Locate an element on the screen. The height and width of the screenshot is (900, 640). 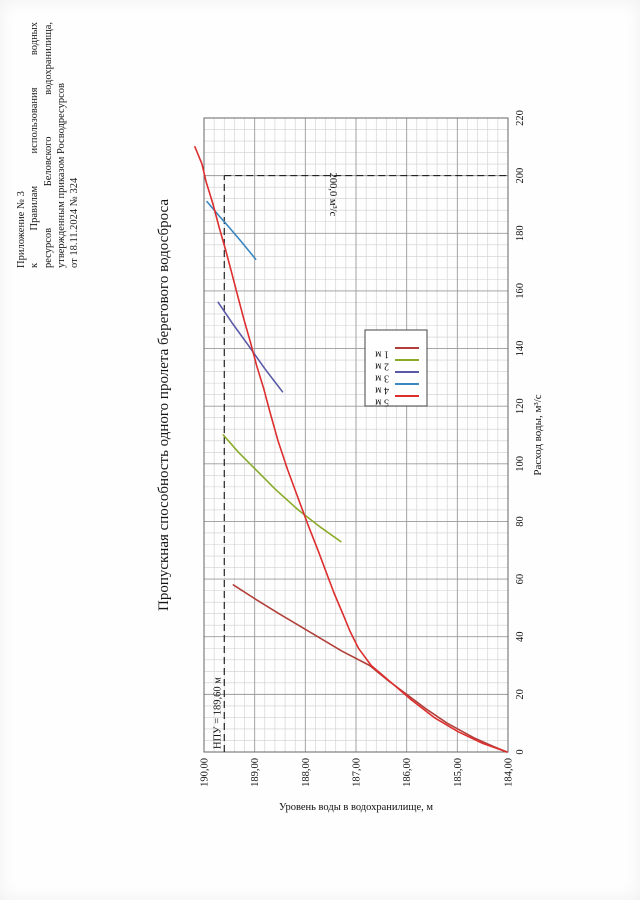
x-tick-label: 180 is located at coordinates (520, 233).